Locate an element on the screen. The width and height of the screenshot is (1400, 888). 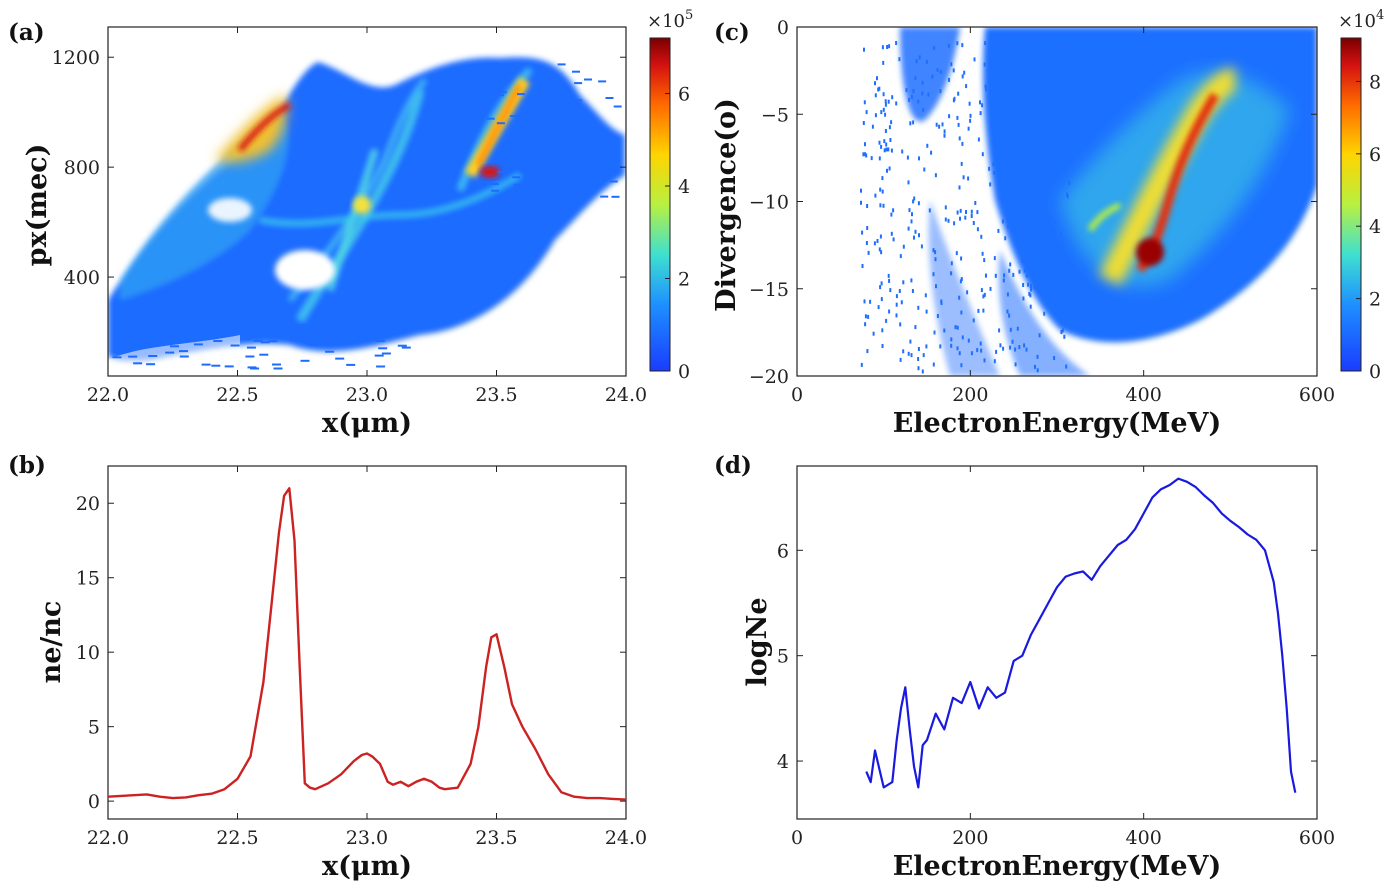
panel-b-ytick-label: 10 is located at coordinates (88, 653).